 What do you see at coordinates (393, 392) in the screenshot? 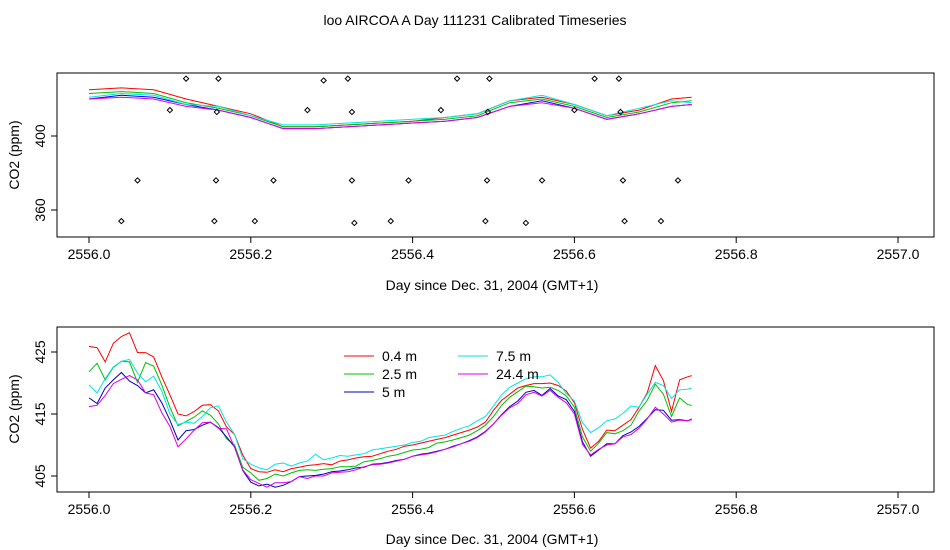
I see `legend-label: 5 m` at bounding box center [393, 392].